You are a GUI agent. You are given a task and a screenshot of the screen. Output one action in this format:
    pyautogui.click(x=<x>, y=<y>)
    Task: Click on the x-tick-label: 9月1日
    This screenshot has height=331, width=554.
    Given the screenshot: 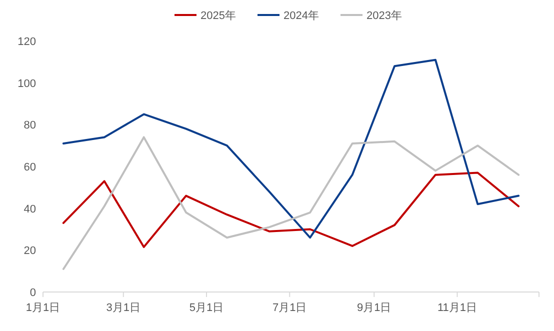 What is the action you would take?
    pyautogui.click(x=374, y=308)
    